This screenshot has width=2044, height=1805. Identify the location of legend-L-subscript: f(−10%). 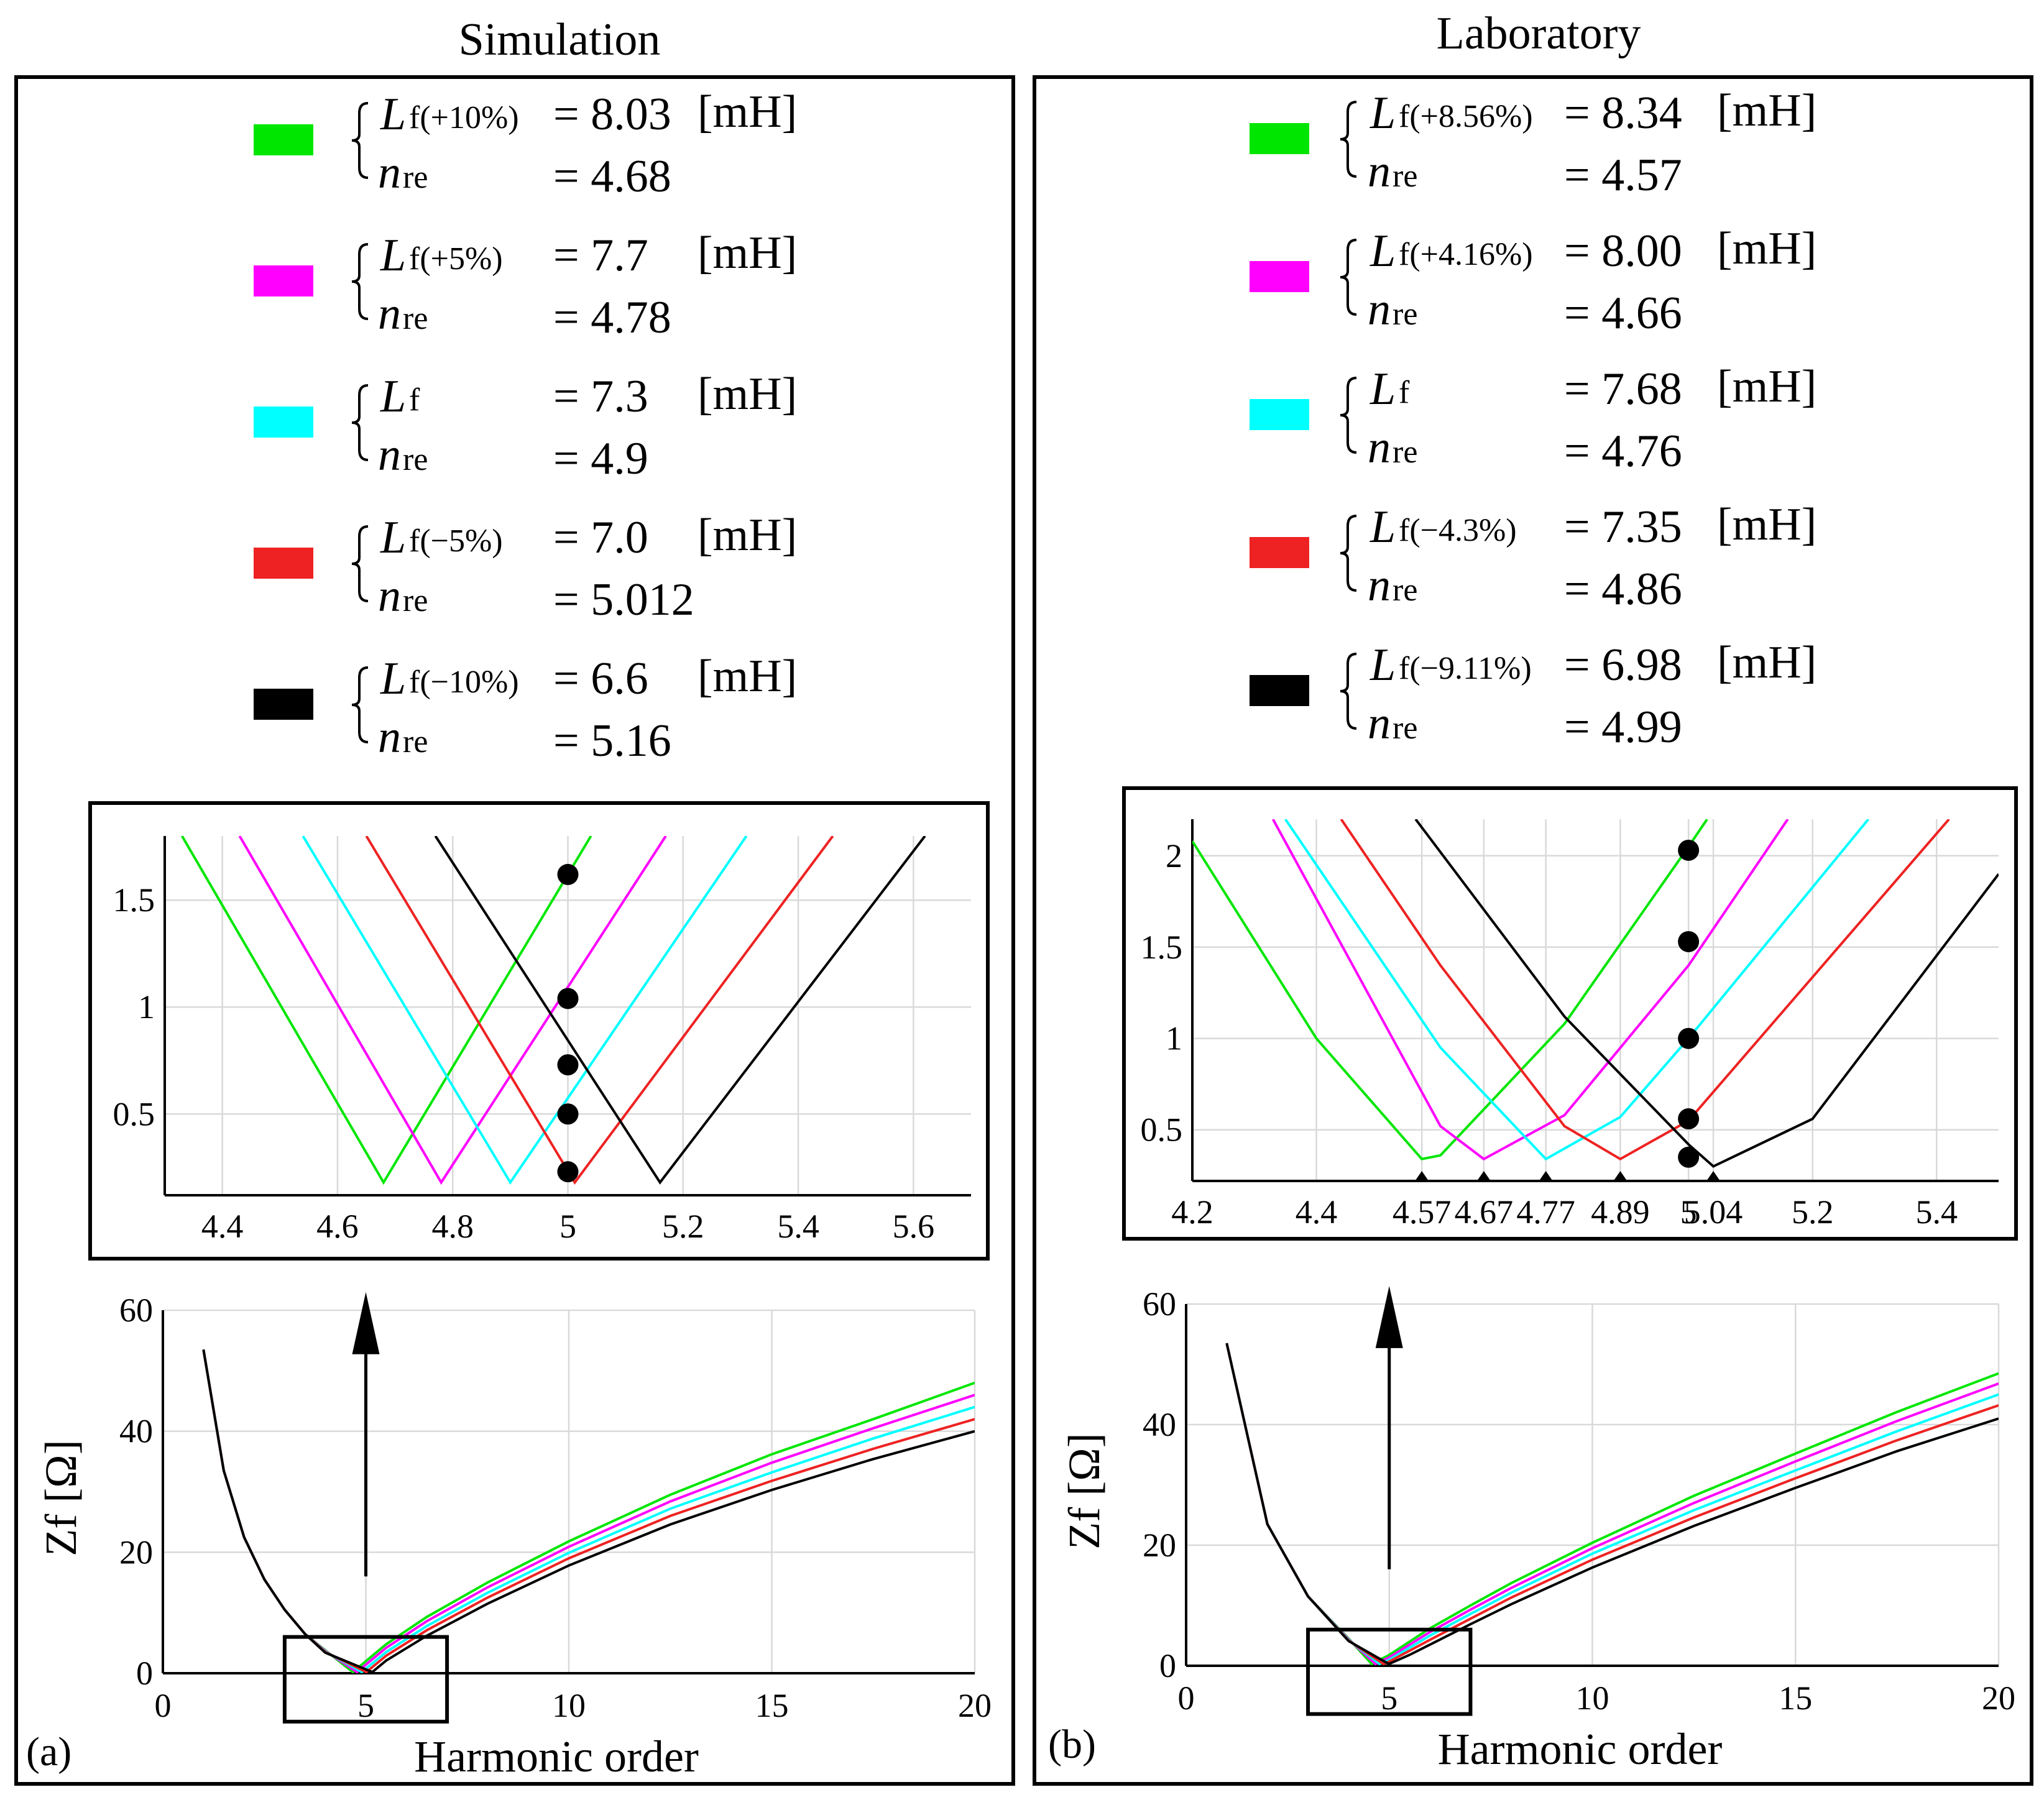
(464, 682).